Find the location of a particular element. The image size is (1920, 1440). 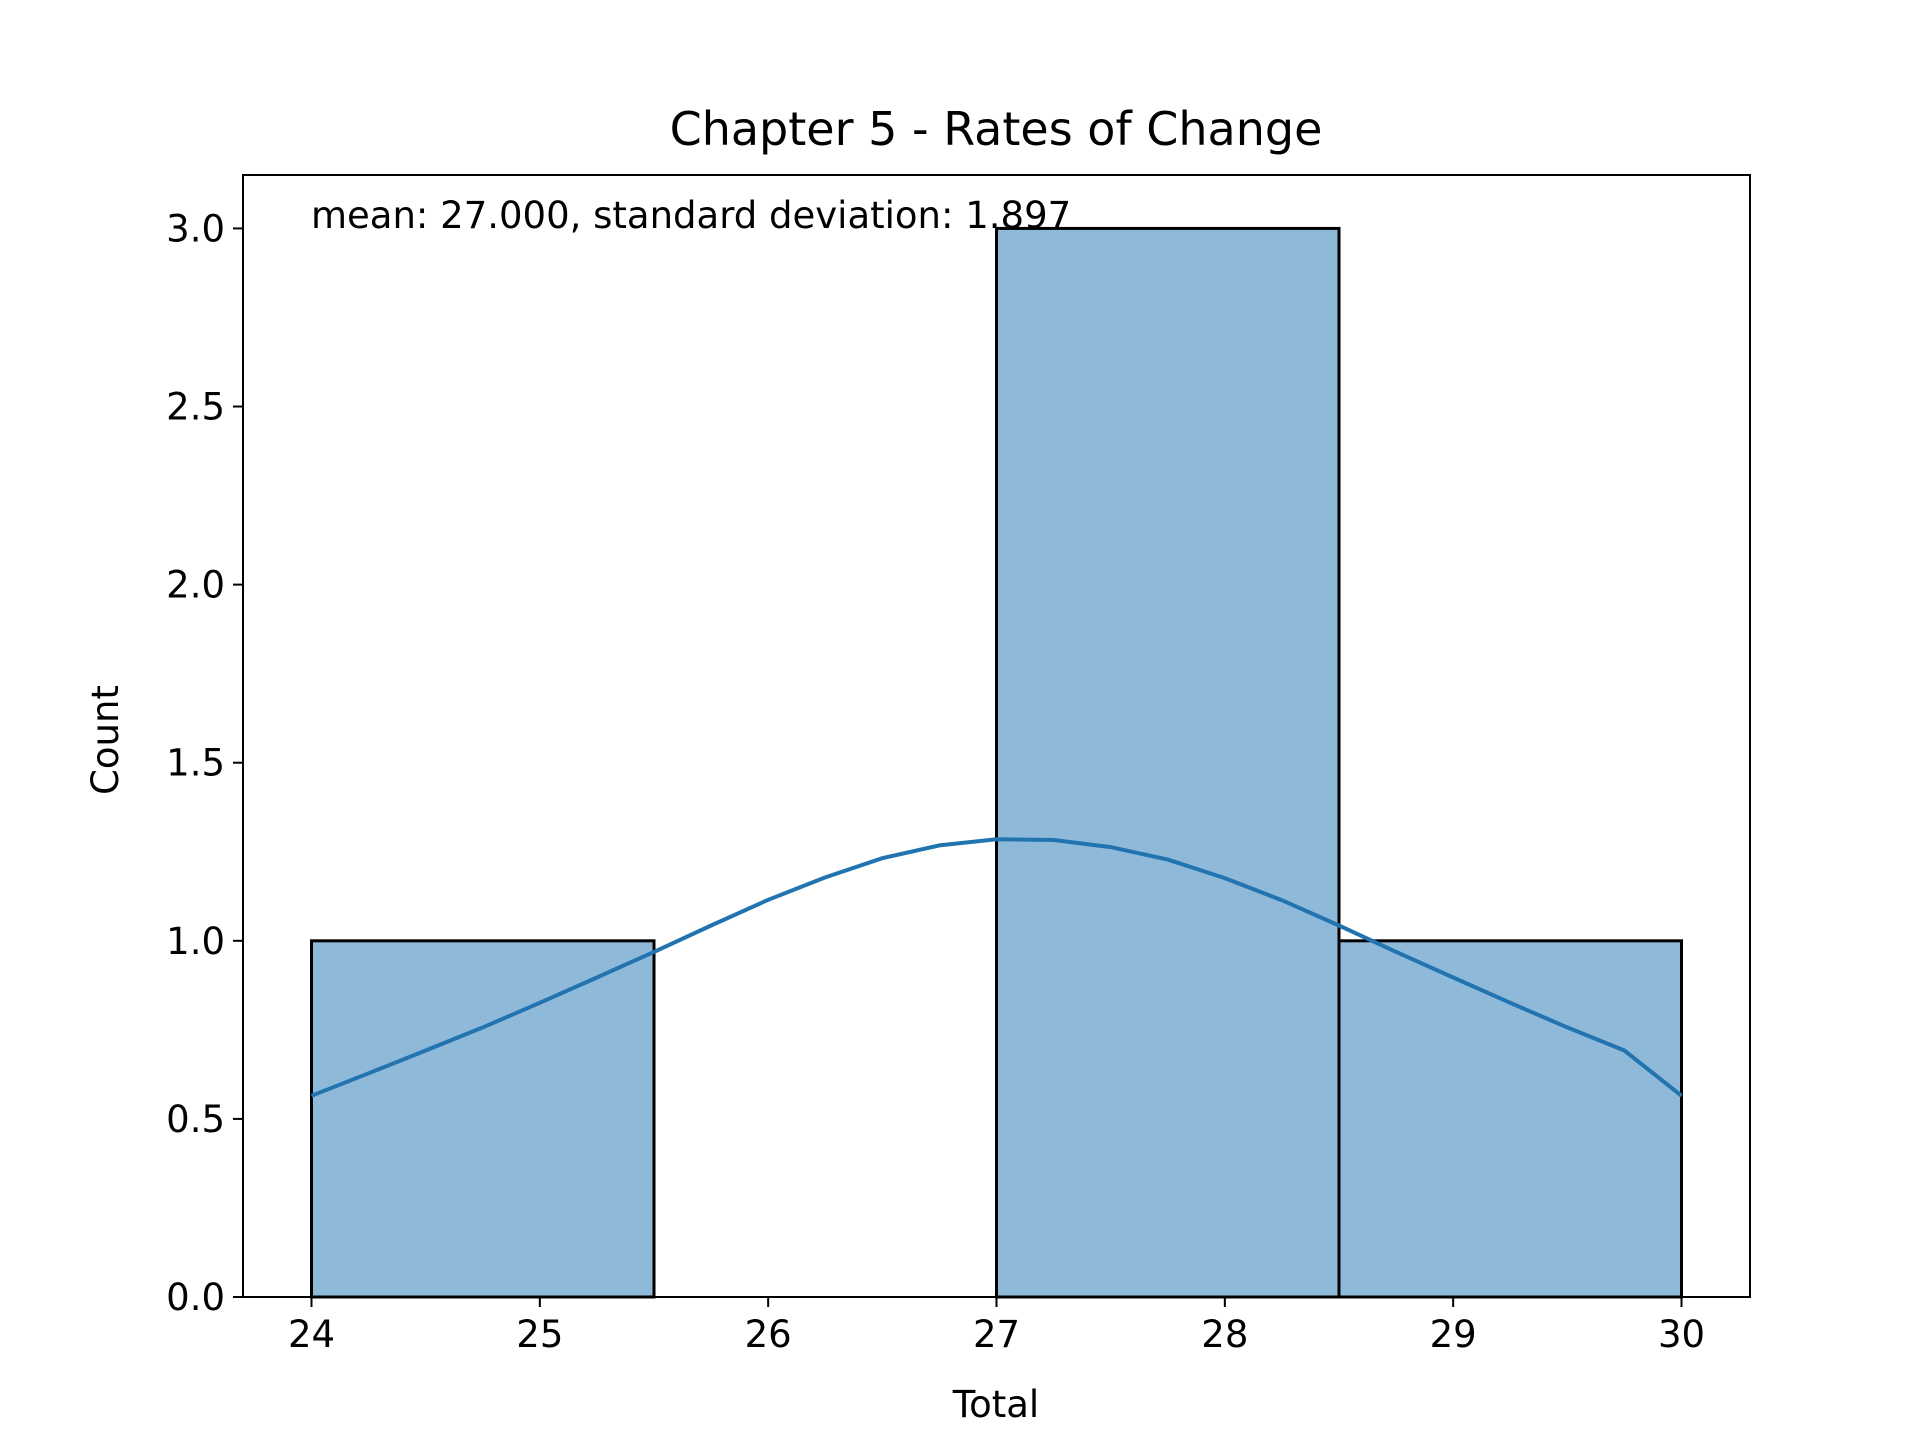

y-tick-label: 0.5 is located at coordinates (195, 1119).